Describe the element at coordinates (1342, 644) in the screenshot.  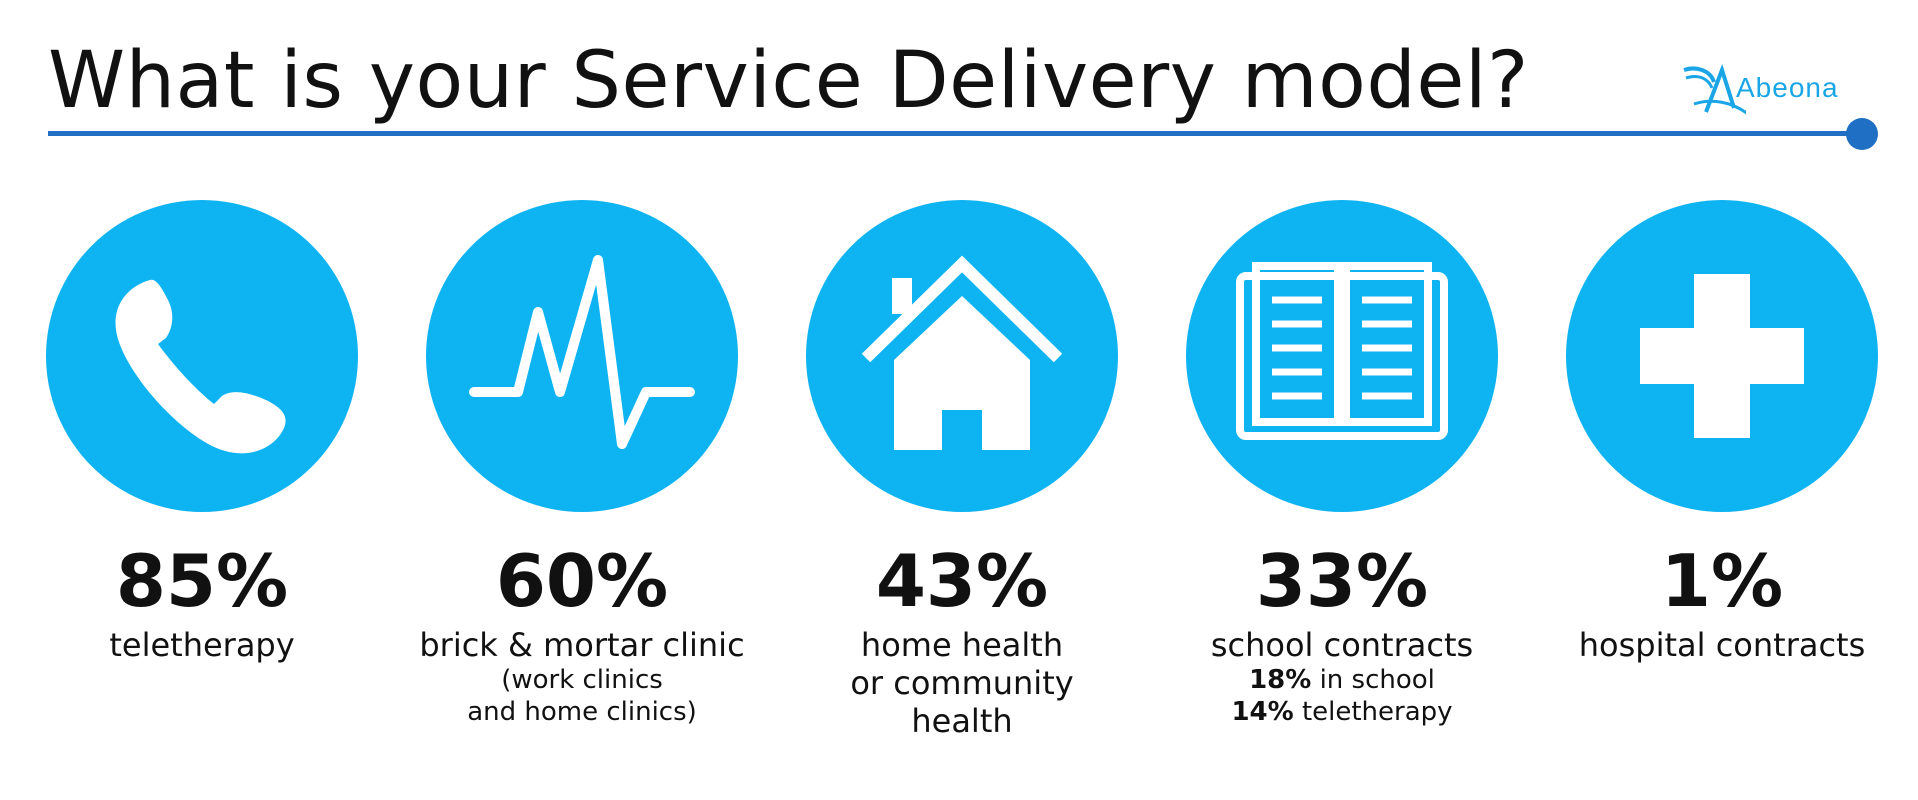
I see `stat-label: school contracts` at that location.